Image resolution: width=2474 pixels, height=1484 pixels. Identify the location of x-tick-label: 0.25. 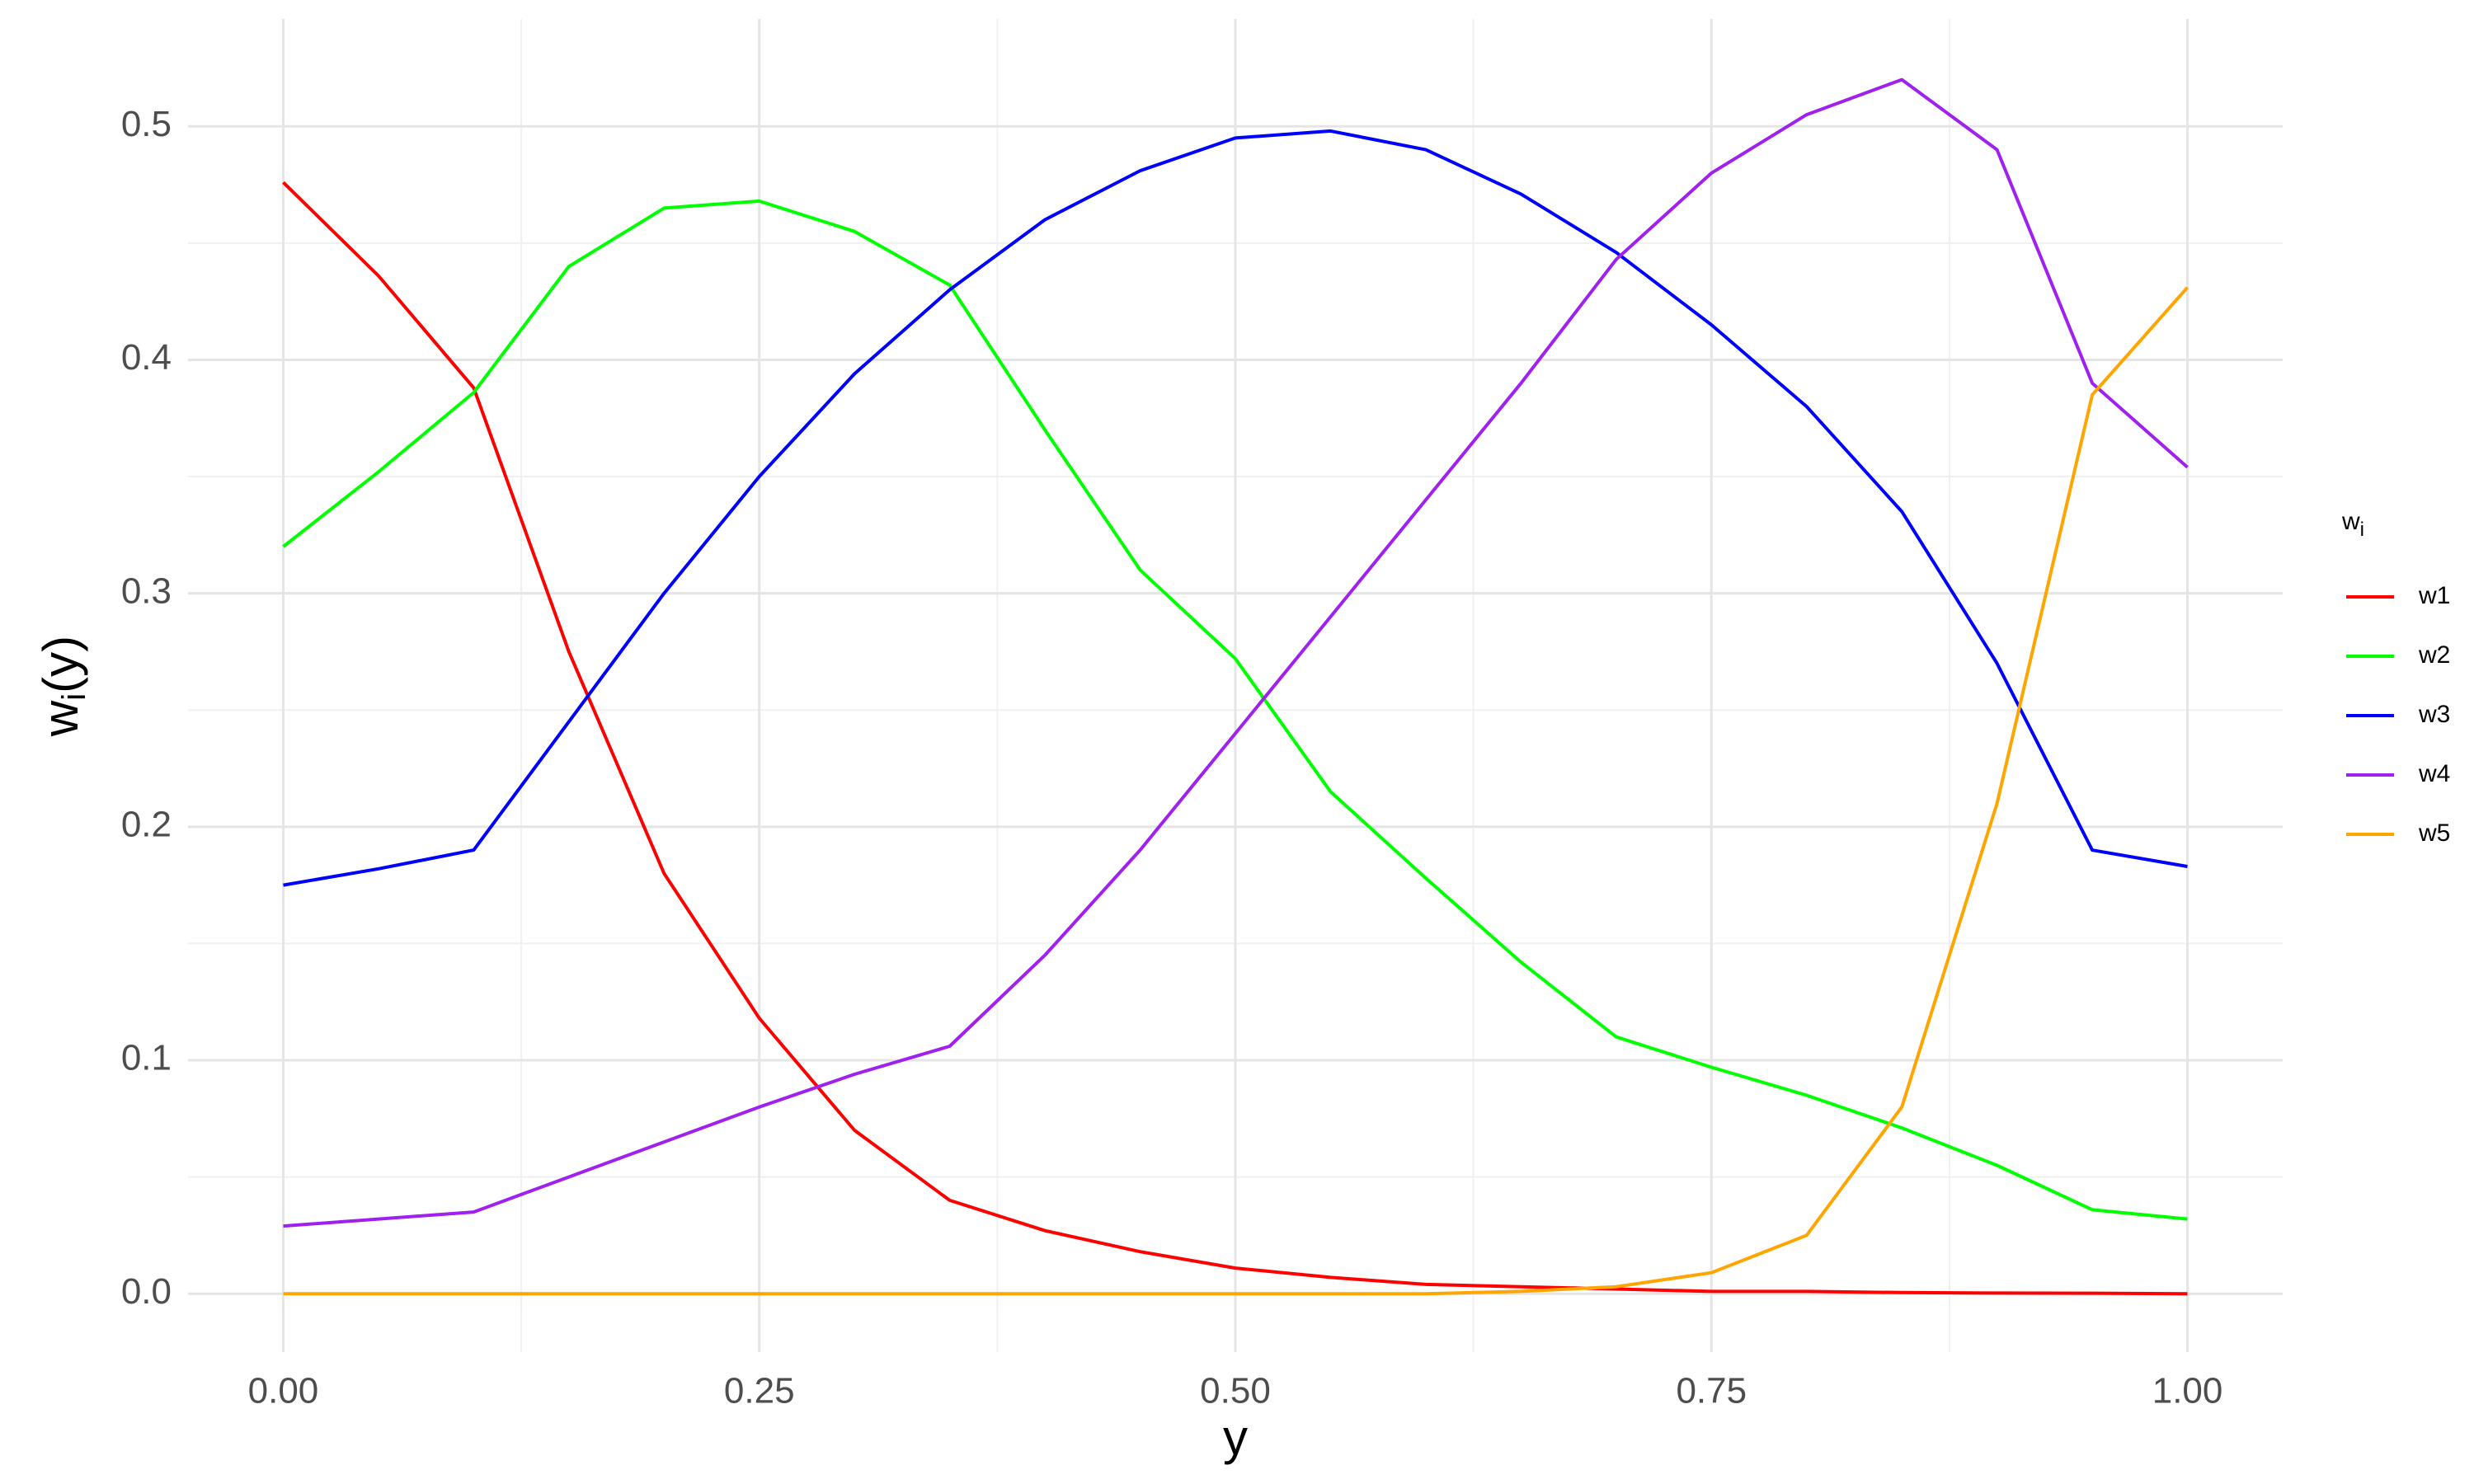
(759, 1391).